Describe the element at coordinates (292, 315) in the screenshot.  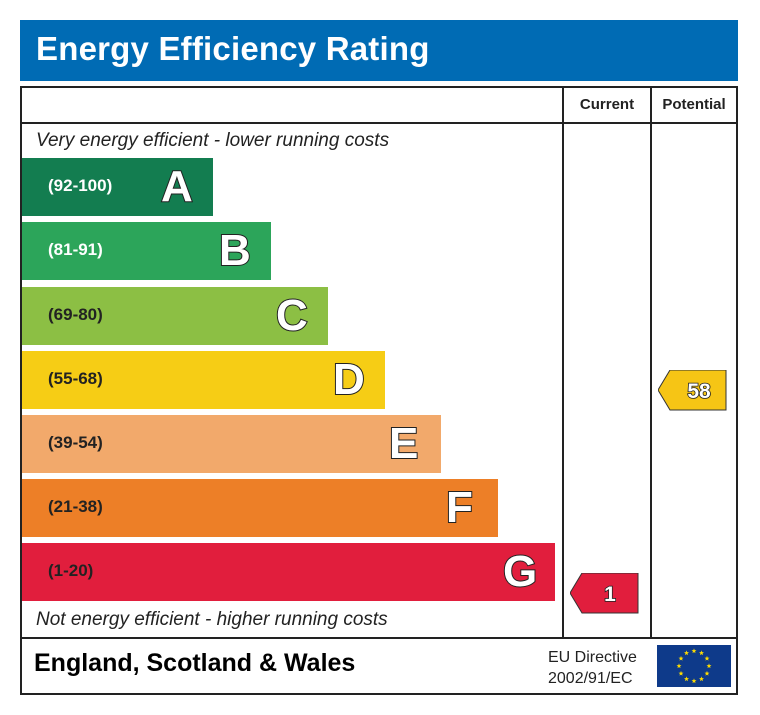
I see `rating-letter-c: C` at that location.